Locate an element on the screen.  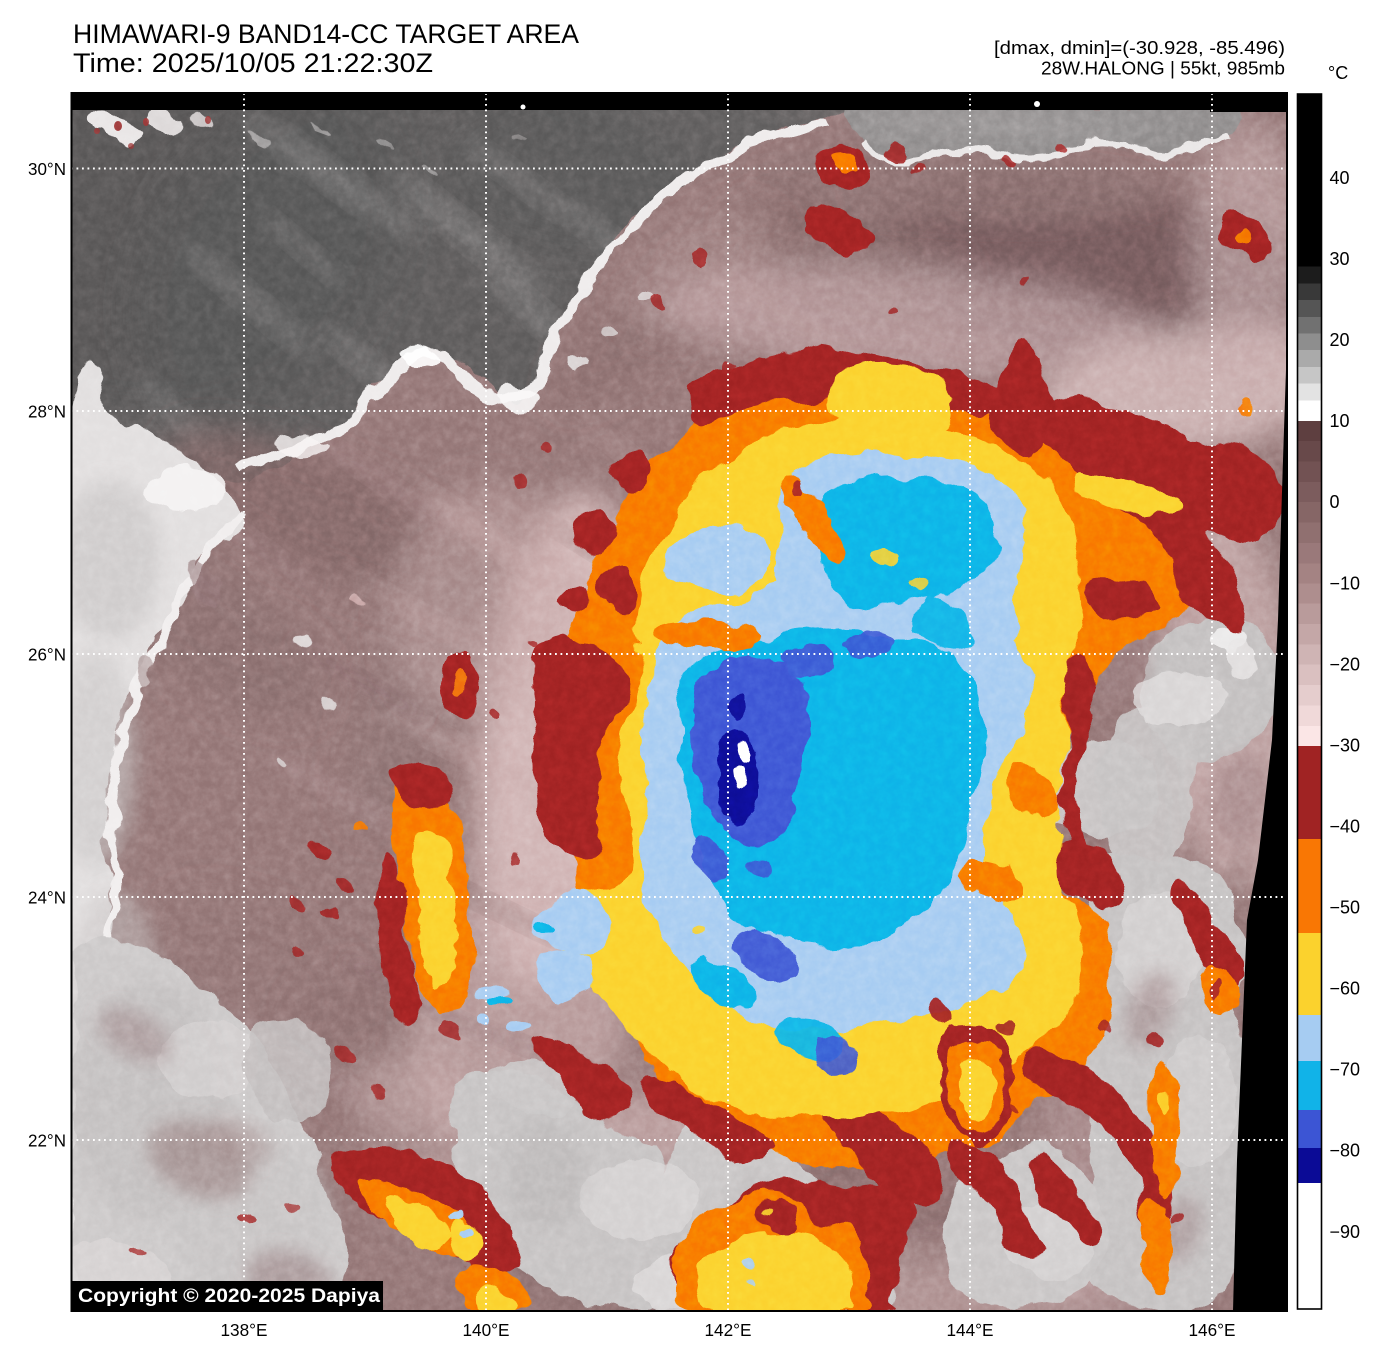
svg-text: 30°N is located at coordinates (47, 169).